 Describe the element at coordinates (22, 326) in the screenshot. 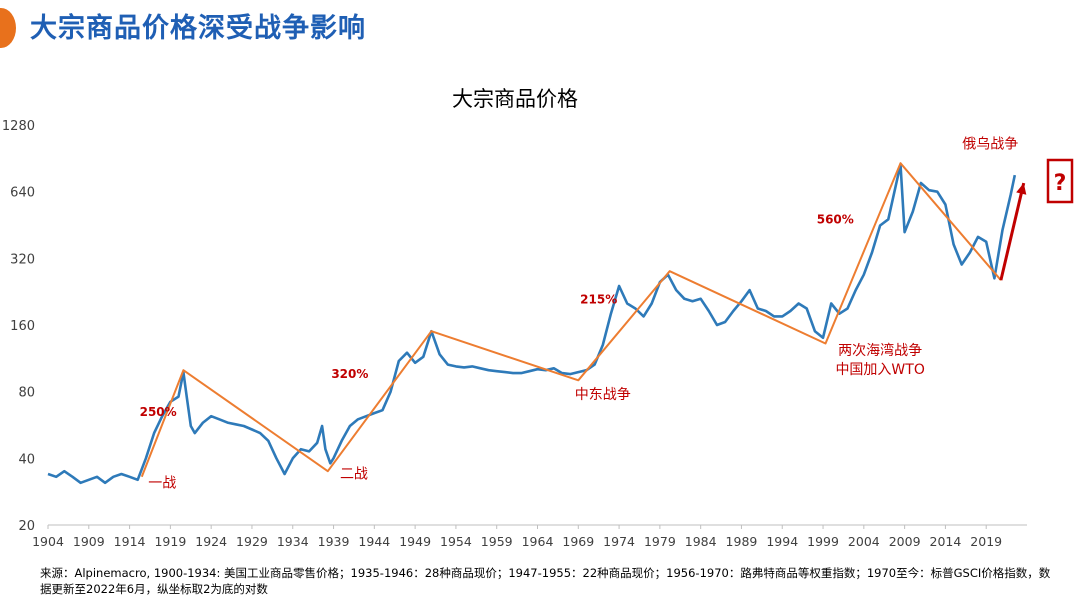

I see `y-tick-label: 160` at that location.